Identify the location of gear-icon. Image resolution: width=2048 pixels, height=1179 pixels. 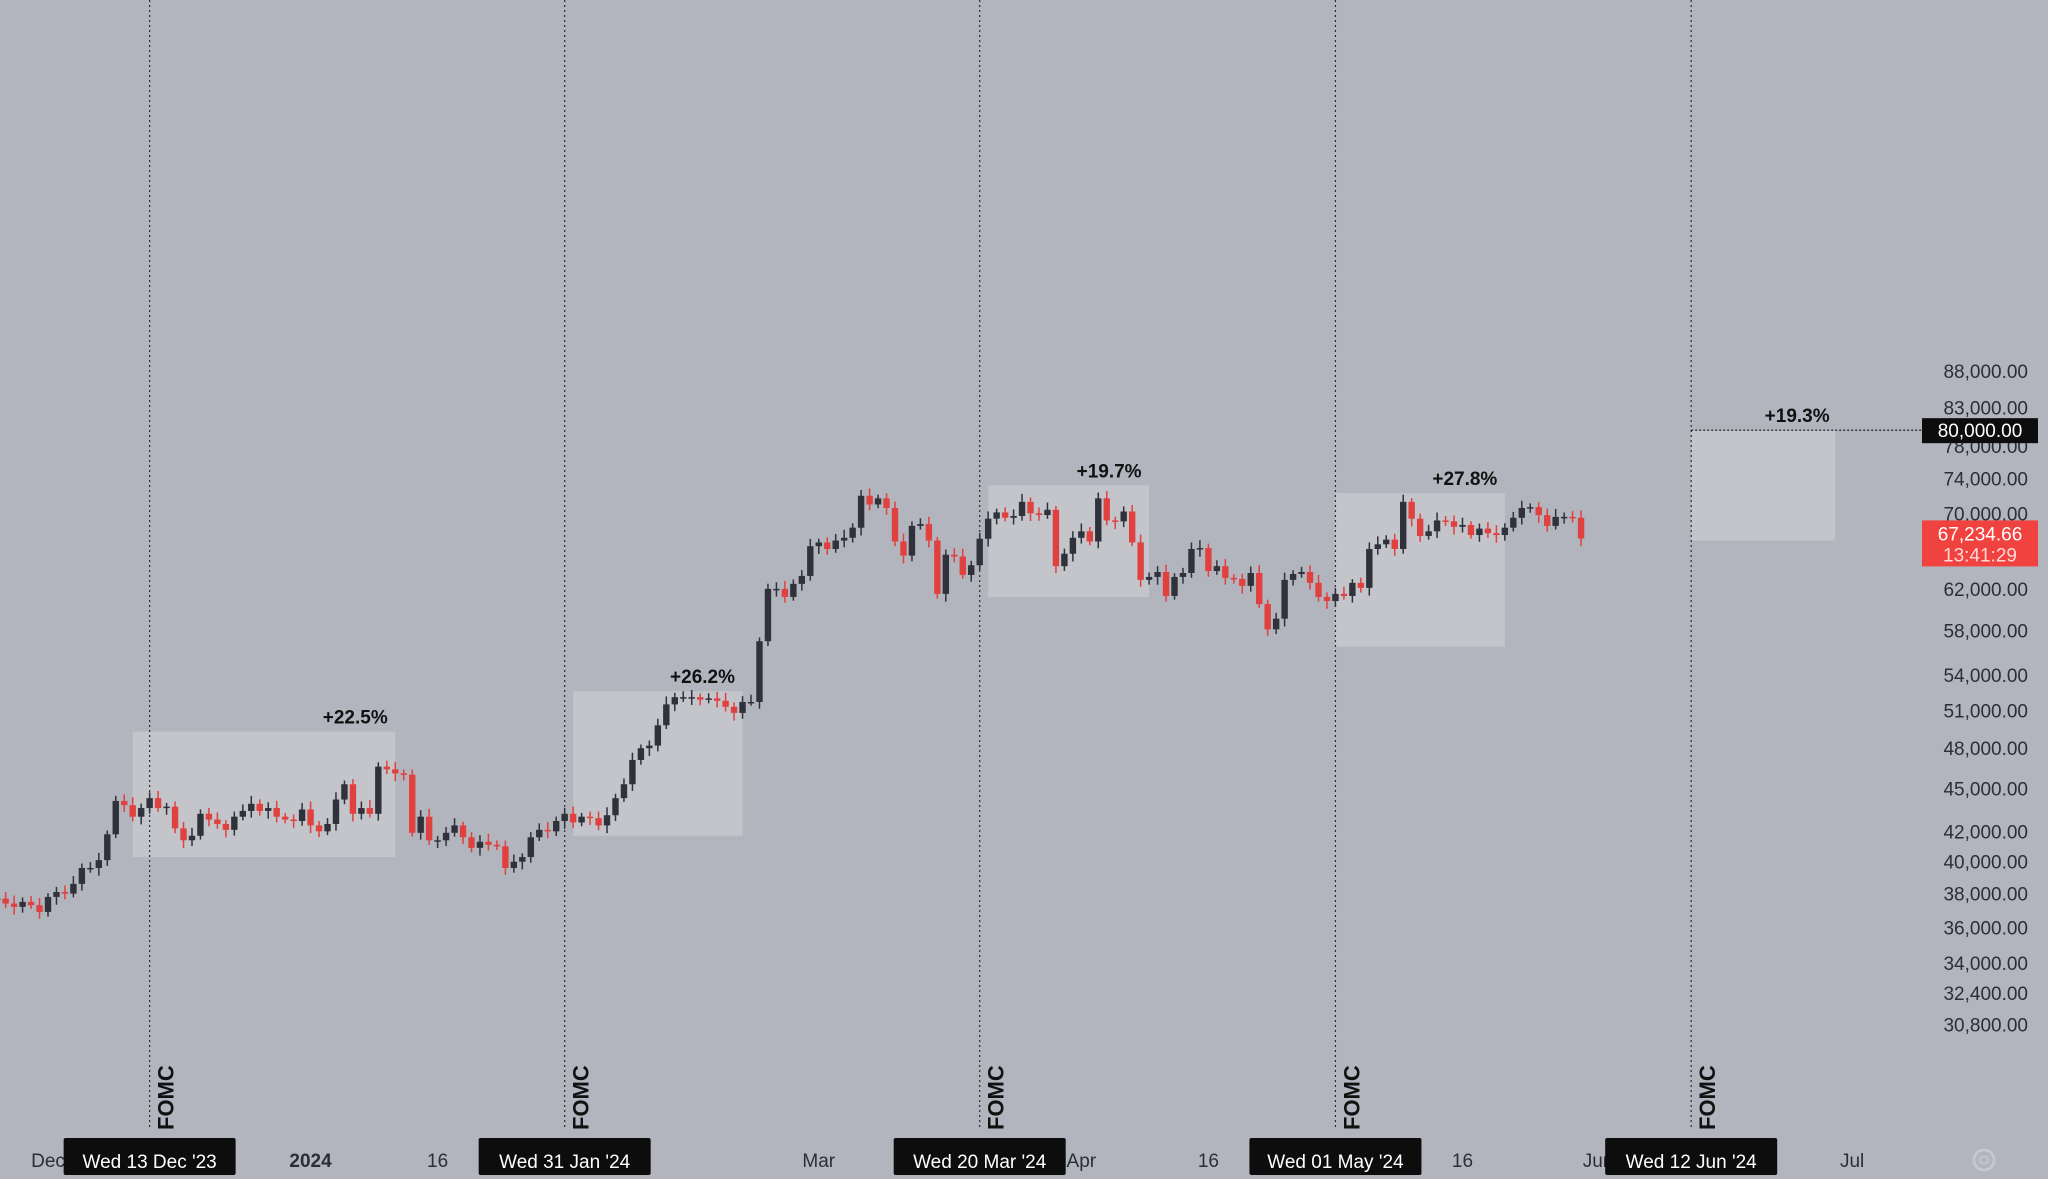
(1984, 1160).